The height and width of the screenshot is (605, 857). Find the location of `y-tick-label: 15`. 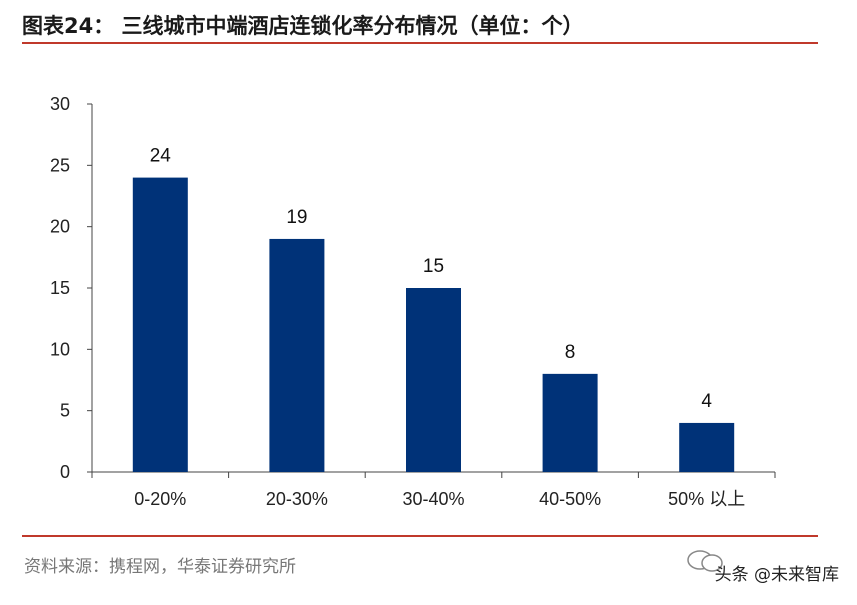

y-tick-label: 15 is located at coordinates (60, 288).